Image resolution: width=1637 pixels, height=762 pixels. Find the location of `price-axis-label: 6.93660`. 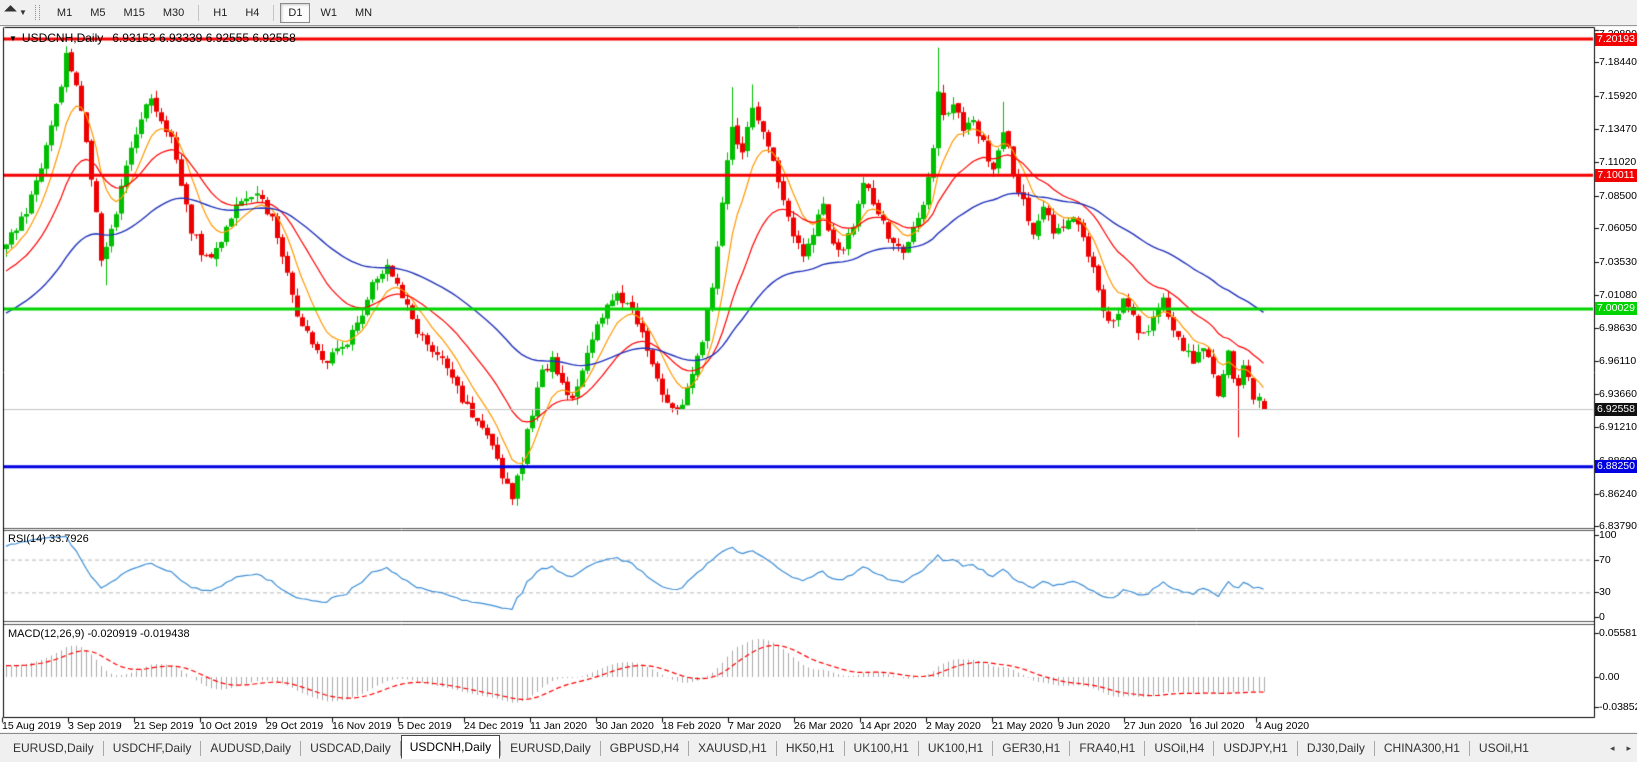

price-axis-label: 6.93660 is located at coordinates (1618, 394).